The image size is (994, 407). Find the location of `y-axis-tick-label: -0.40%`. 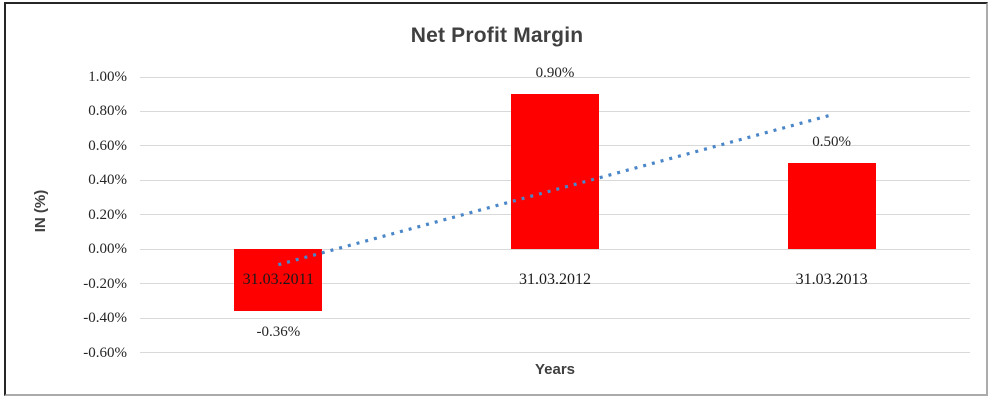

y-axis-tick-label: -0.40% is located at coordinates (105, 318).